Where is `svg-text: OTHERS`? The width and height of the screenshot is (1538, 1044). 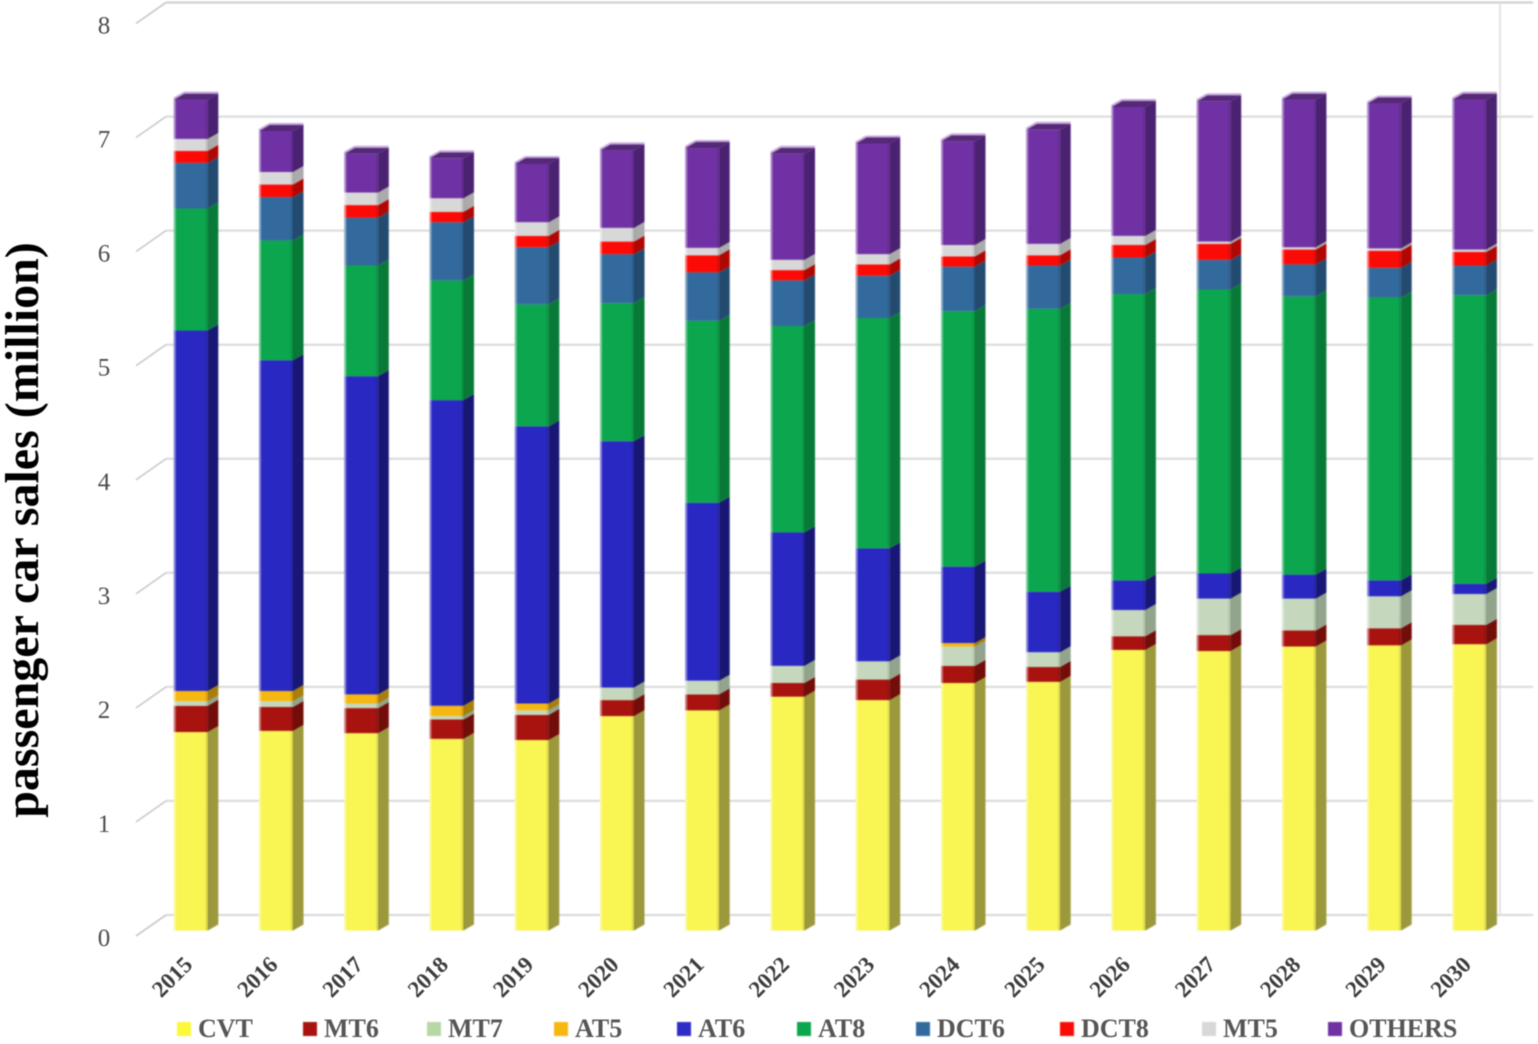 svg-text: OTHERS is located at coordinates (1403, 1028).